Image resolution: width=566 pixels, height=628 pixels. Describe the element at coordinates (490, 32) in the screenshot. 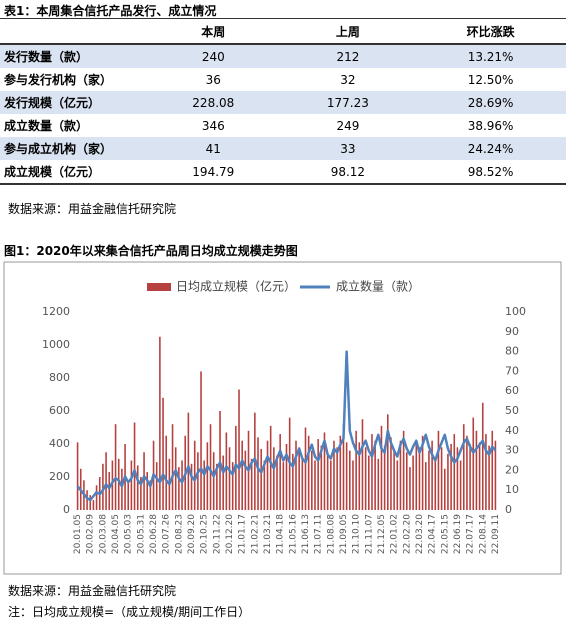

I see `header-cell: 环比涨跌` at that location.